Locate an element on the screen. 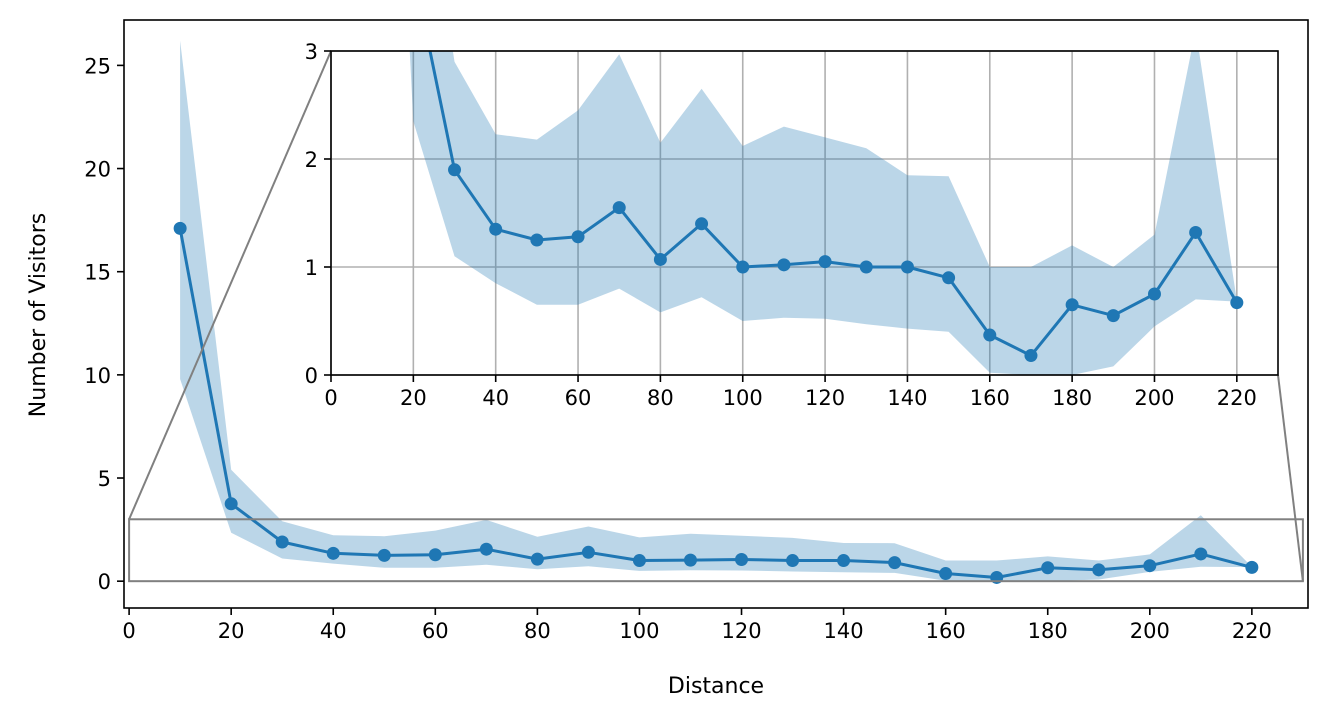  y-tick-label: 10 is located at coordinates (97, 376).